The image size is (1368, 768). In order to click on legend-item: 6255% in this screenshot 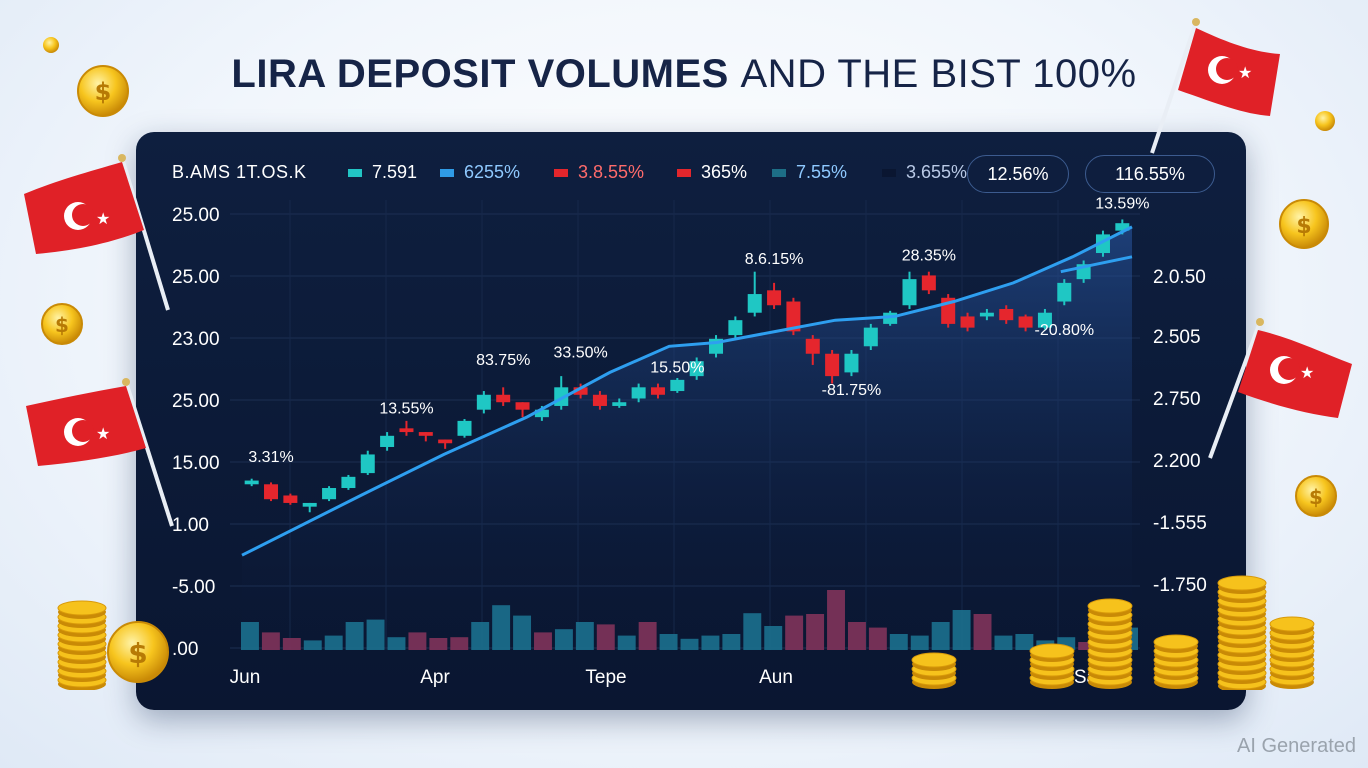, I will do `click(480, 172)`.